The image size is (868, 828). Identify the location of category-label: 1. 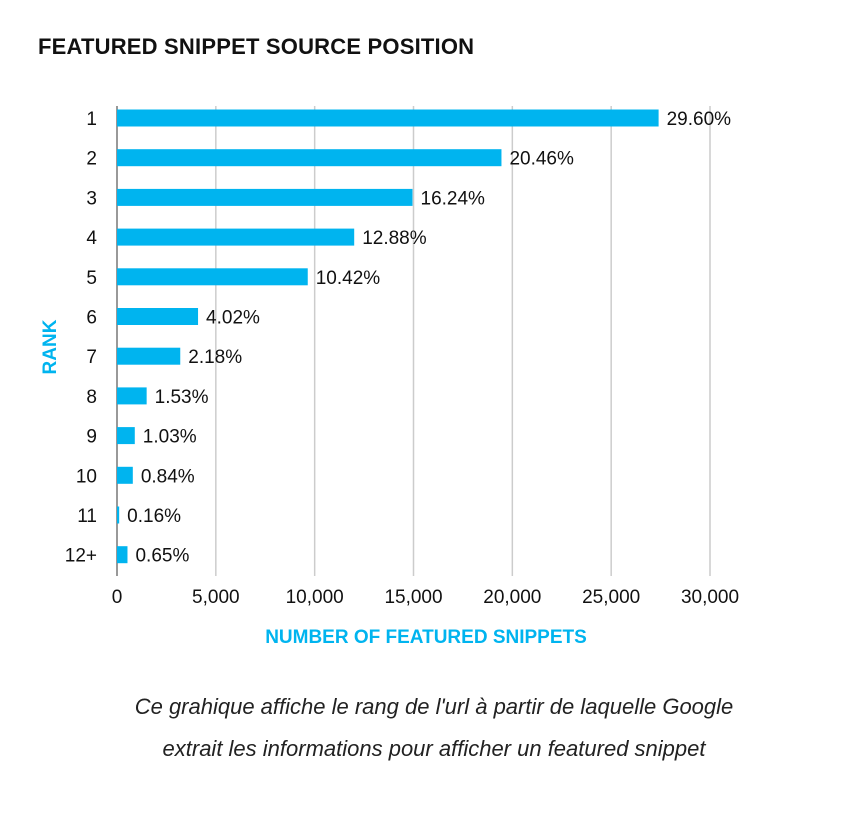
(91, 119).